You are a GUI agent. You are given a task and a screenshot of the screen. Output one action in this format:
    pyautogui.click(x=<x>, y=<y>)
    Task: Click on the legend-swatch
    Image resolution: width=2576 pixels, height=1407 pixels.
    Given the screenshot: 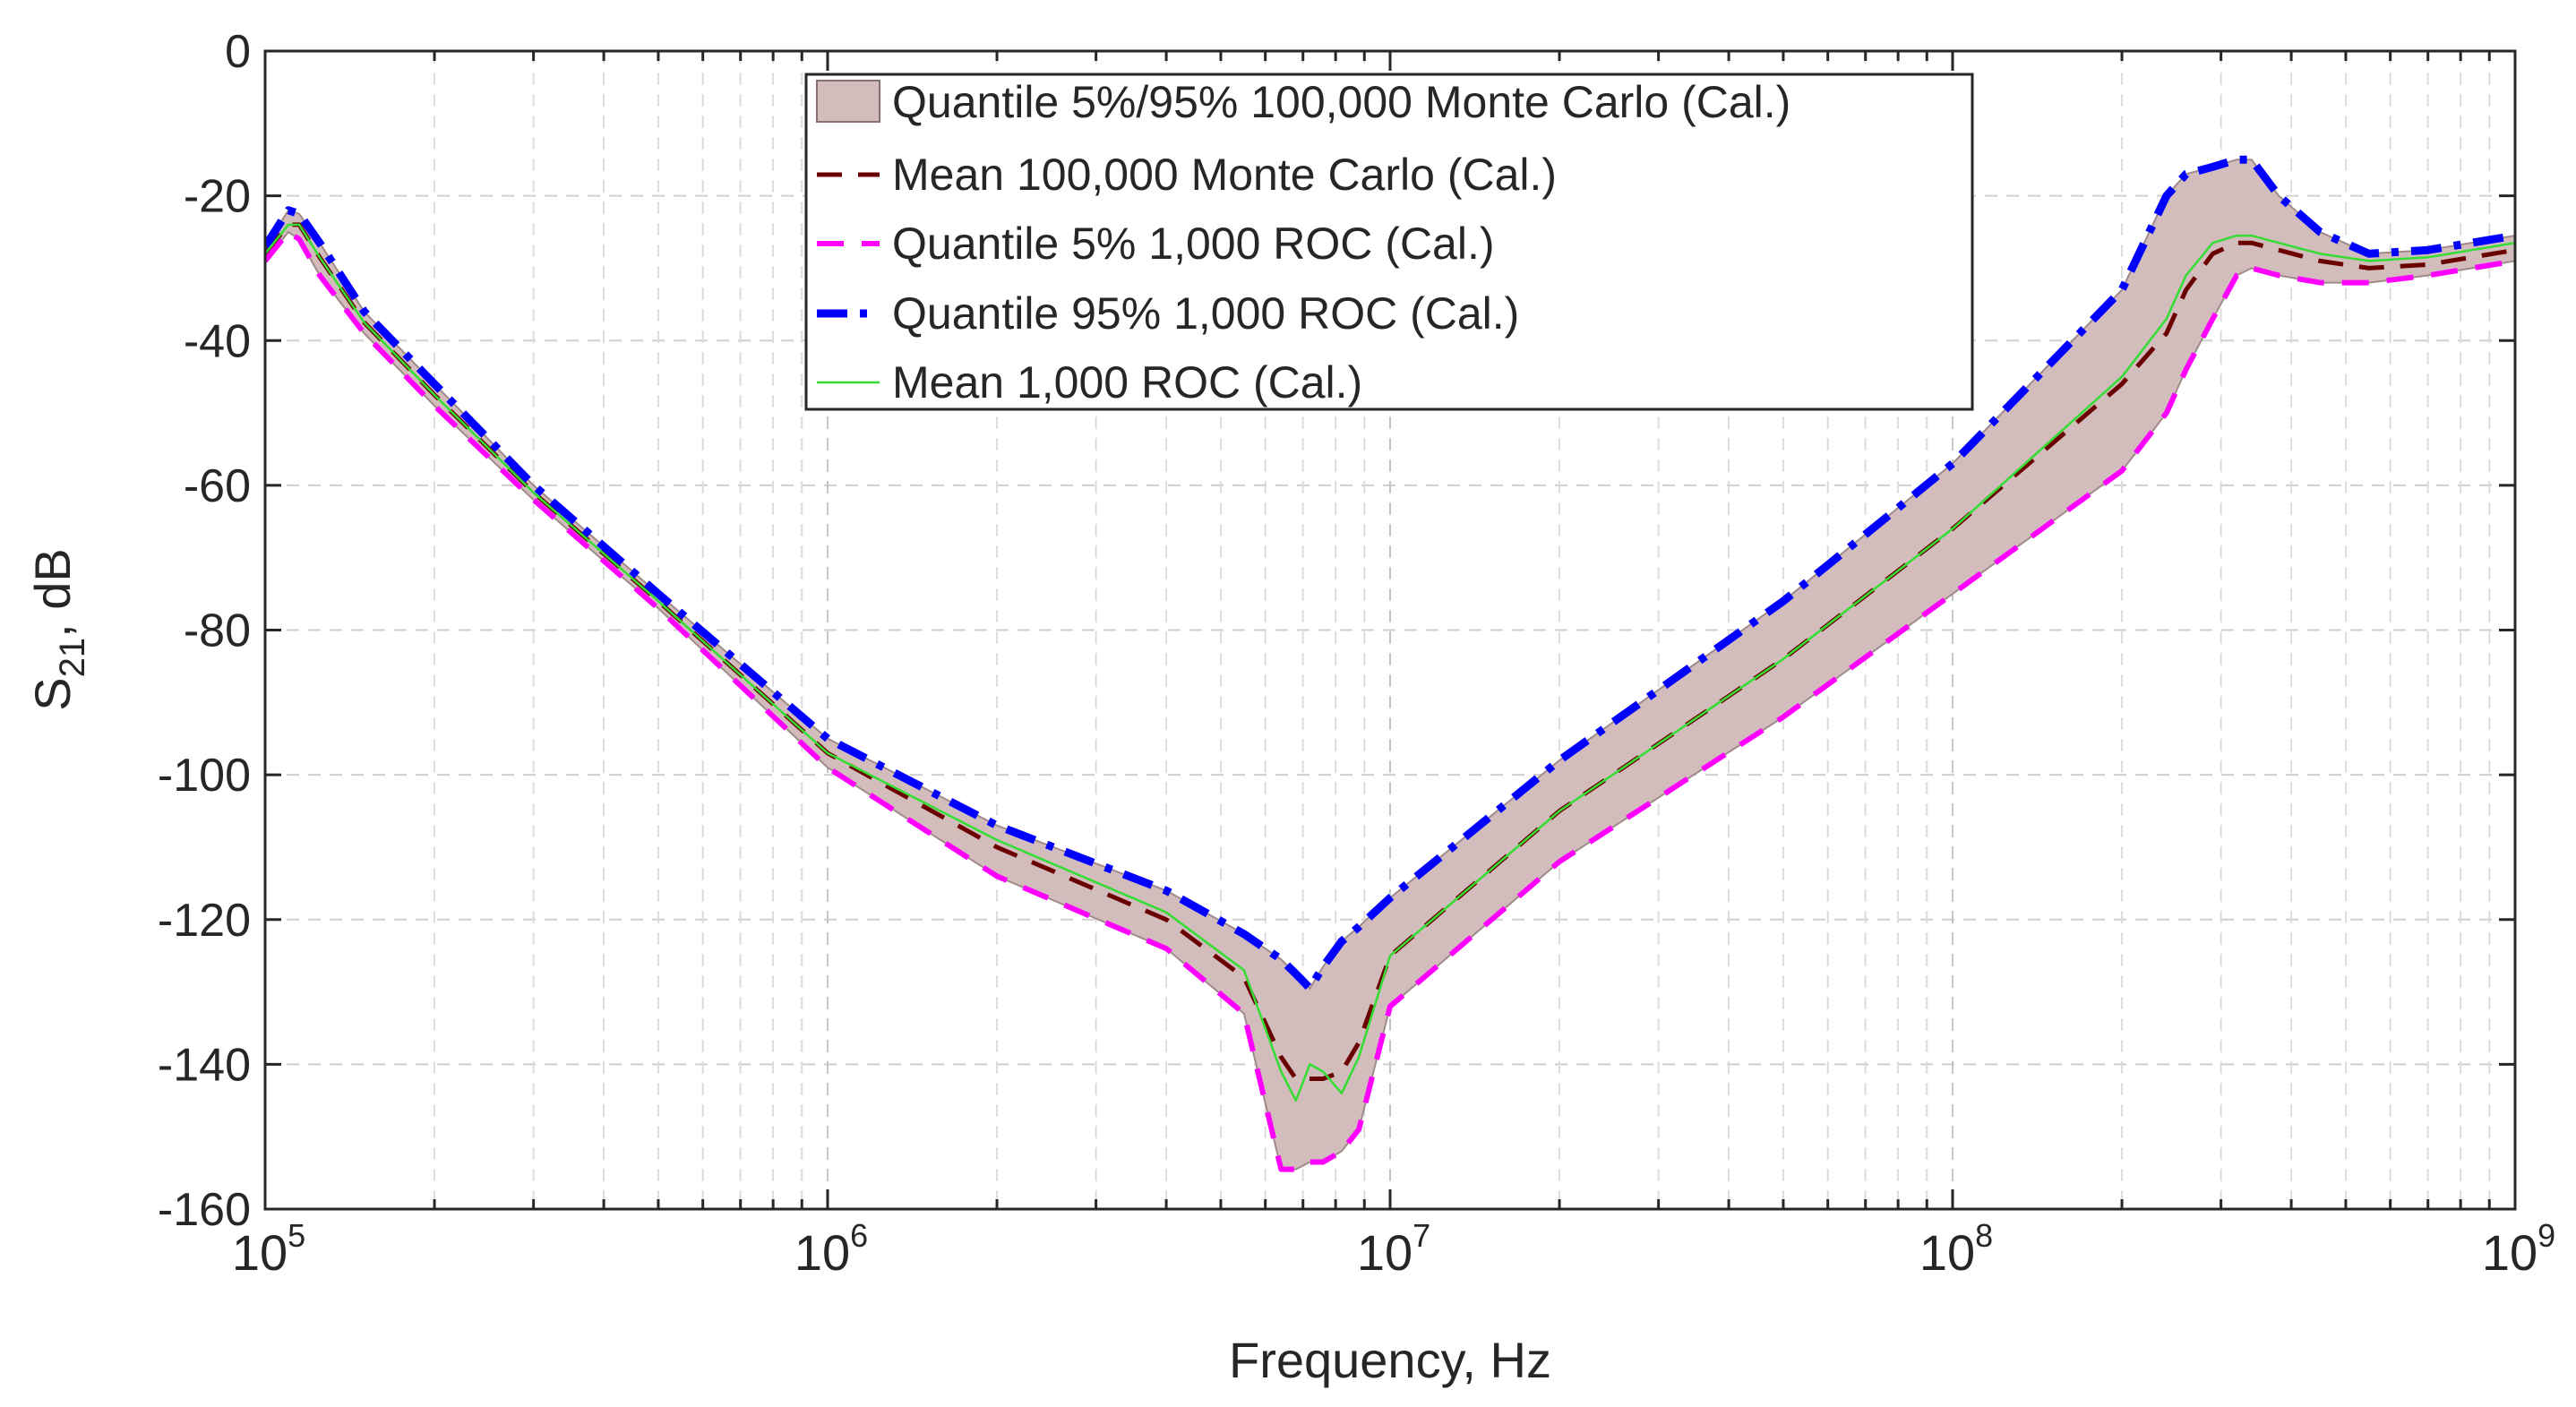 What is the action you would take?
    pyautogui.click(x=848, y=102)
    